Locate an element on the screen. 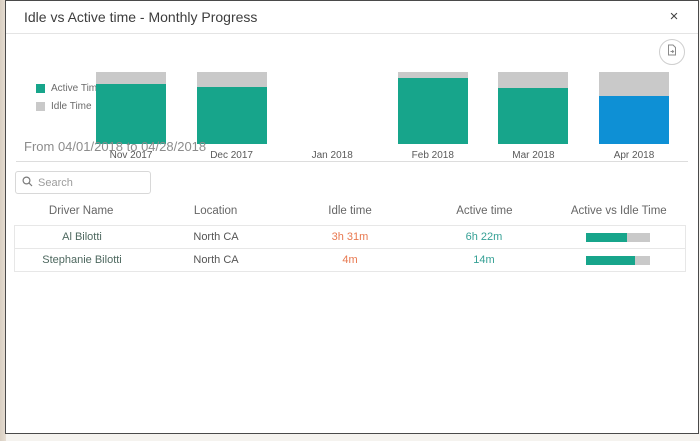 This screenshot has width=700, height=441. month-label: Jan 2018 is located at coordinates (332, 155).